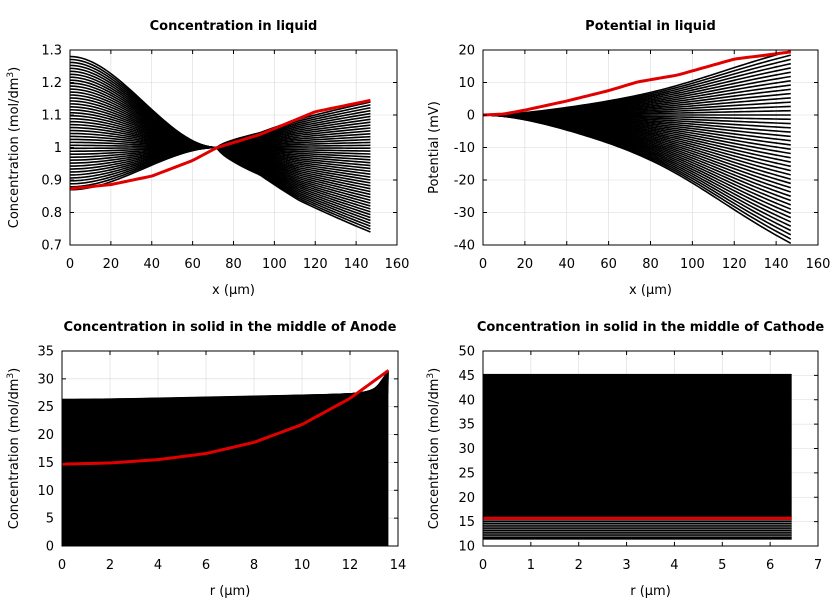  Describe the element at coordinates (350, 565) in the screenshot. I see `x-tick-label: 12` at that location.